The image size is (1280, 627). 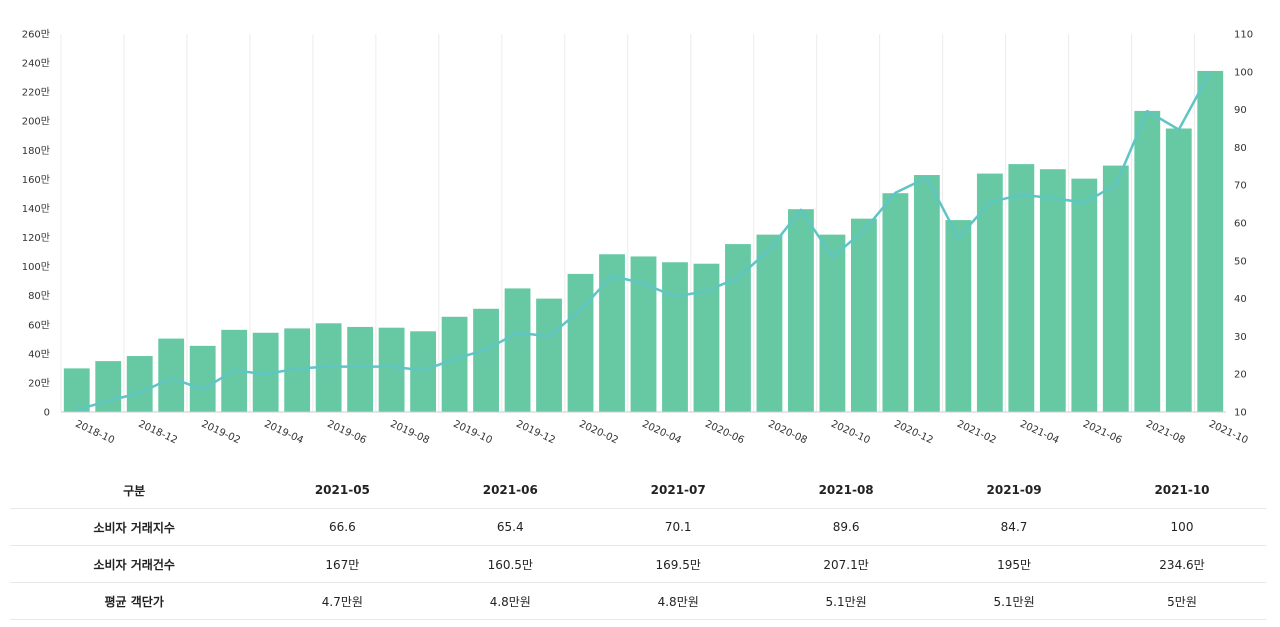 I want to click on y-right-tick-label: 10, so click(x=1240, y=413).